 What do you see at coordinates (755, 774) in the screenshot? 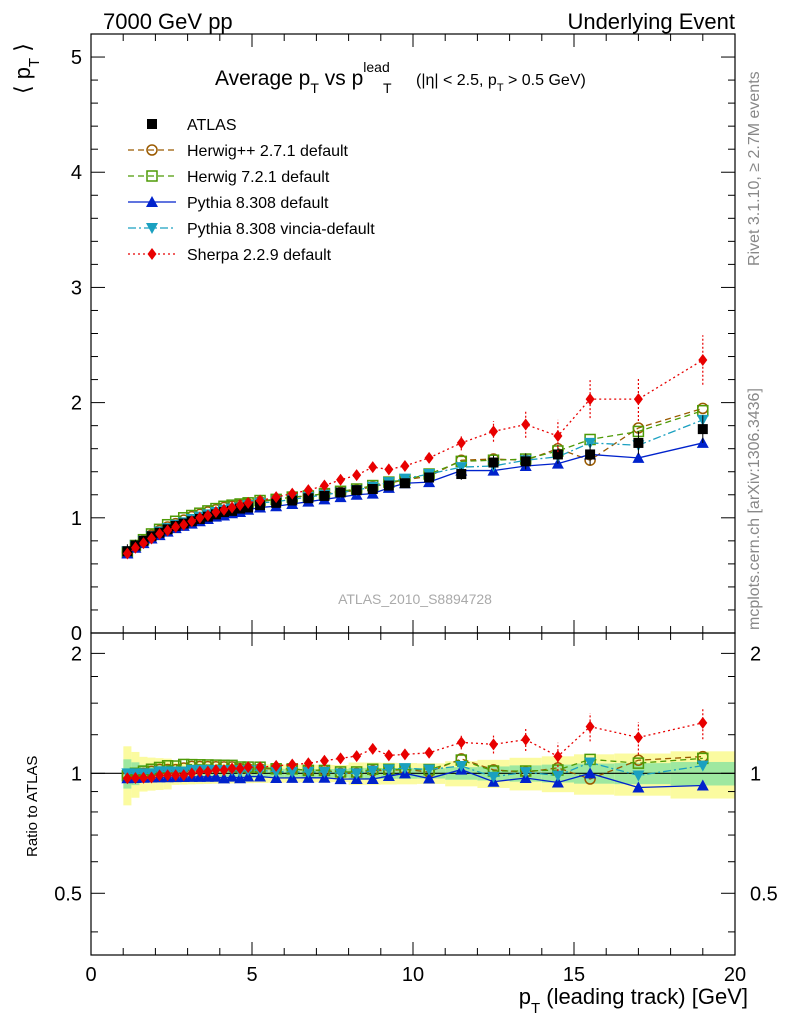
I see `ratio-tick-label-right: 1` at bounding box center [755, 774].